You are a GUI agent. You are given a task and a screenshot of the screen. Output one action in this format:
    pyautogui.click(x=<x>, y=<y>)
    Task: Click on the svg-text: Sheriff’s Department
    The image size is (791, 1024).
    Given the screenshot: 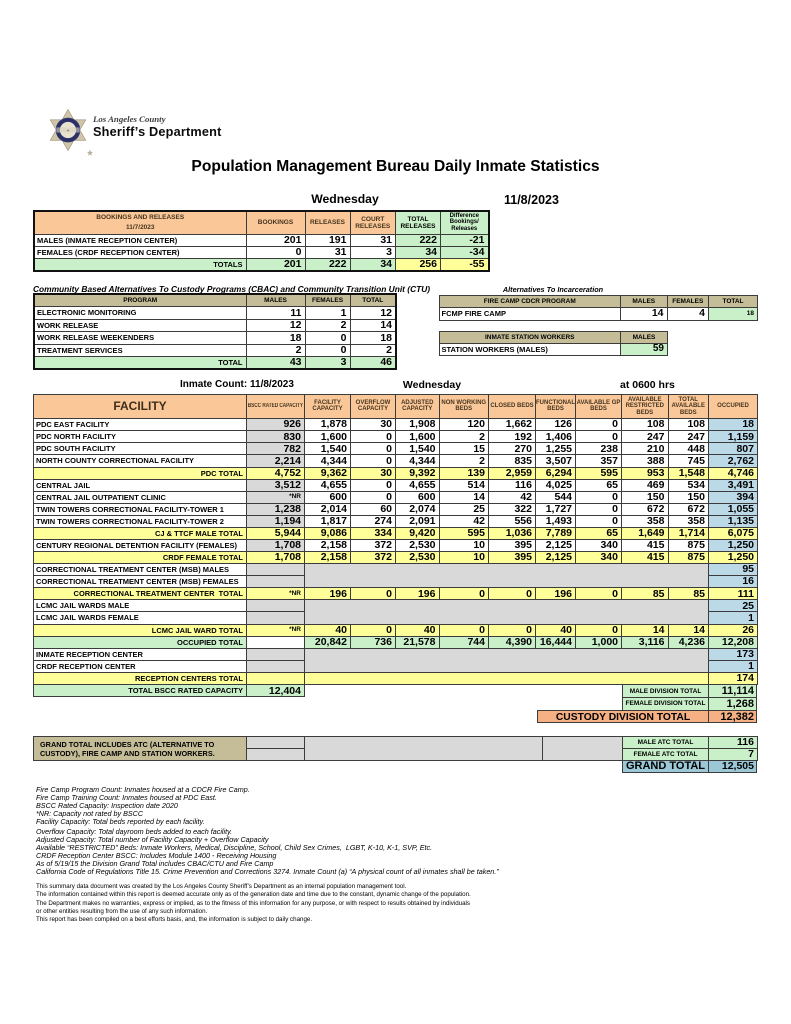 What is the action you would take?
    pyautogui.click(x=157, y=132)
    